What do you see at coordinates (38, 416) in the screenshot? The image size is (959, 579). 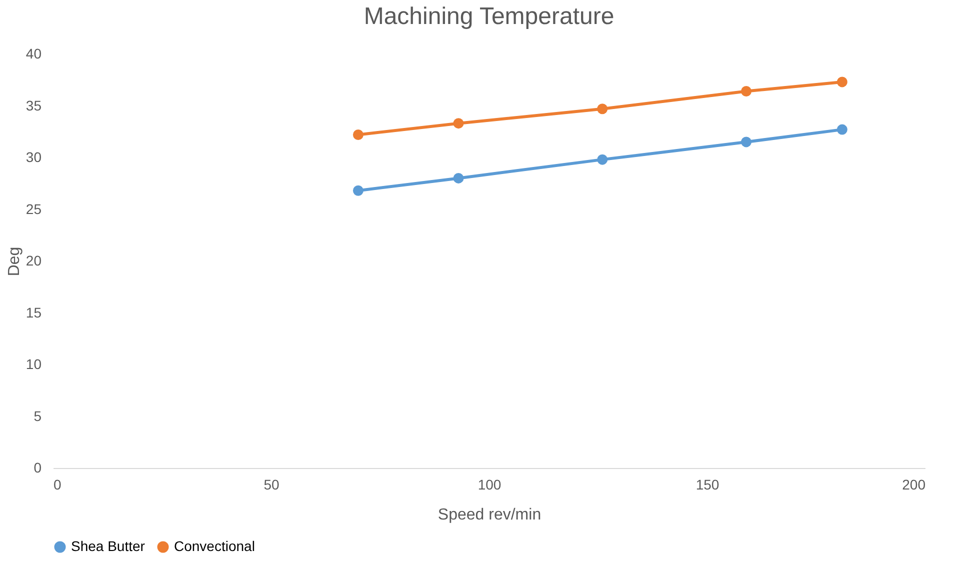 I see `y-tick-label: 5` at bounding box center [38, 416].